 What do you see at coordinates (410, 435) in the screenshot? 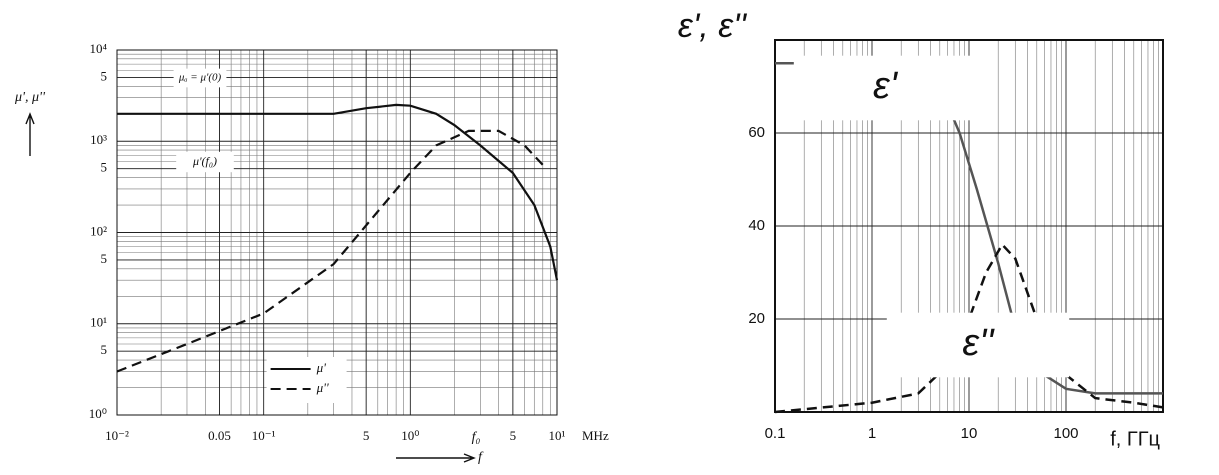
I see `x-tick-label: 10⁰` at bounding box center [410, 435].